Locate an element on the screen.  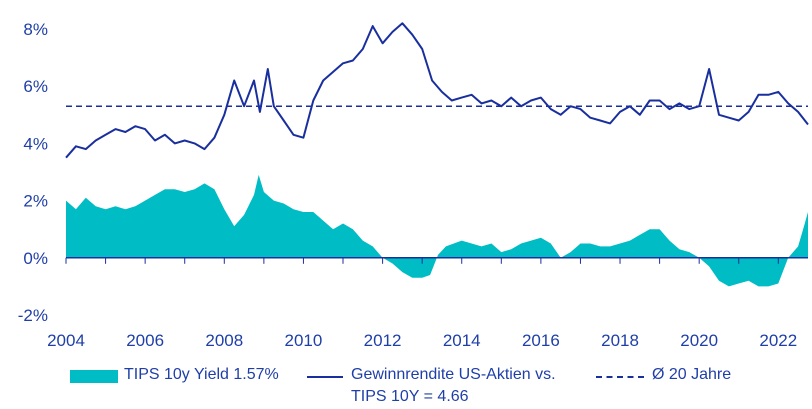
x-tick-label: 2012 is located at coordinates (383, 340).